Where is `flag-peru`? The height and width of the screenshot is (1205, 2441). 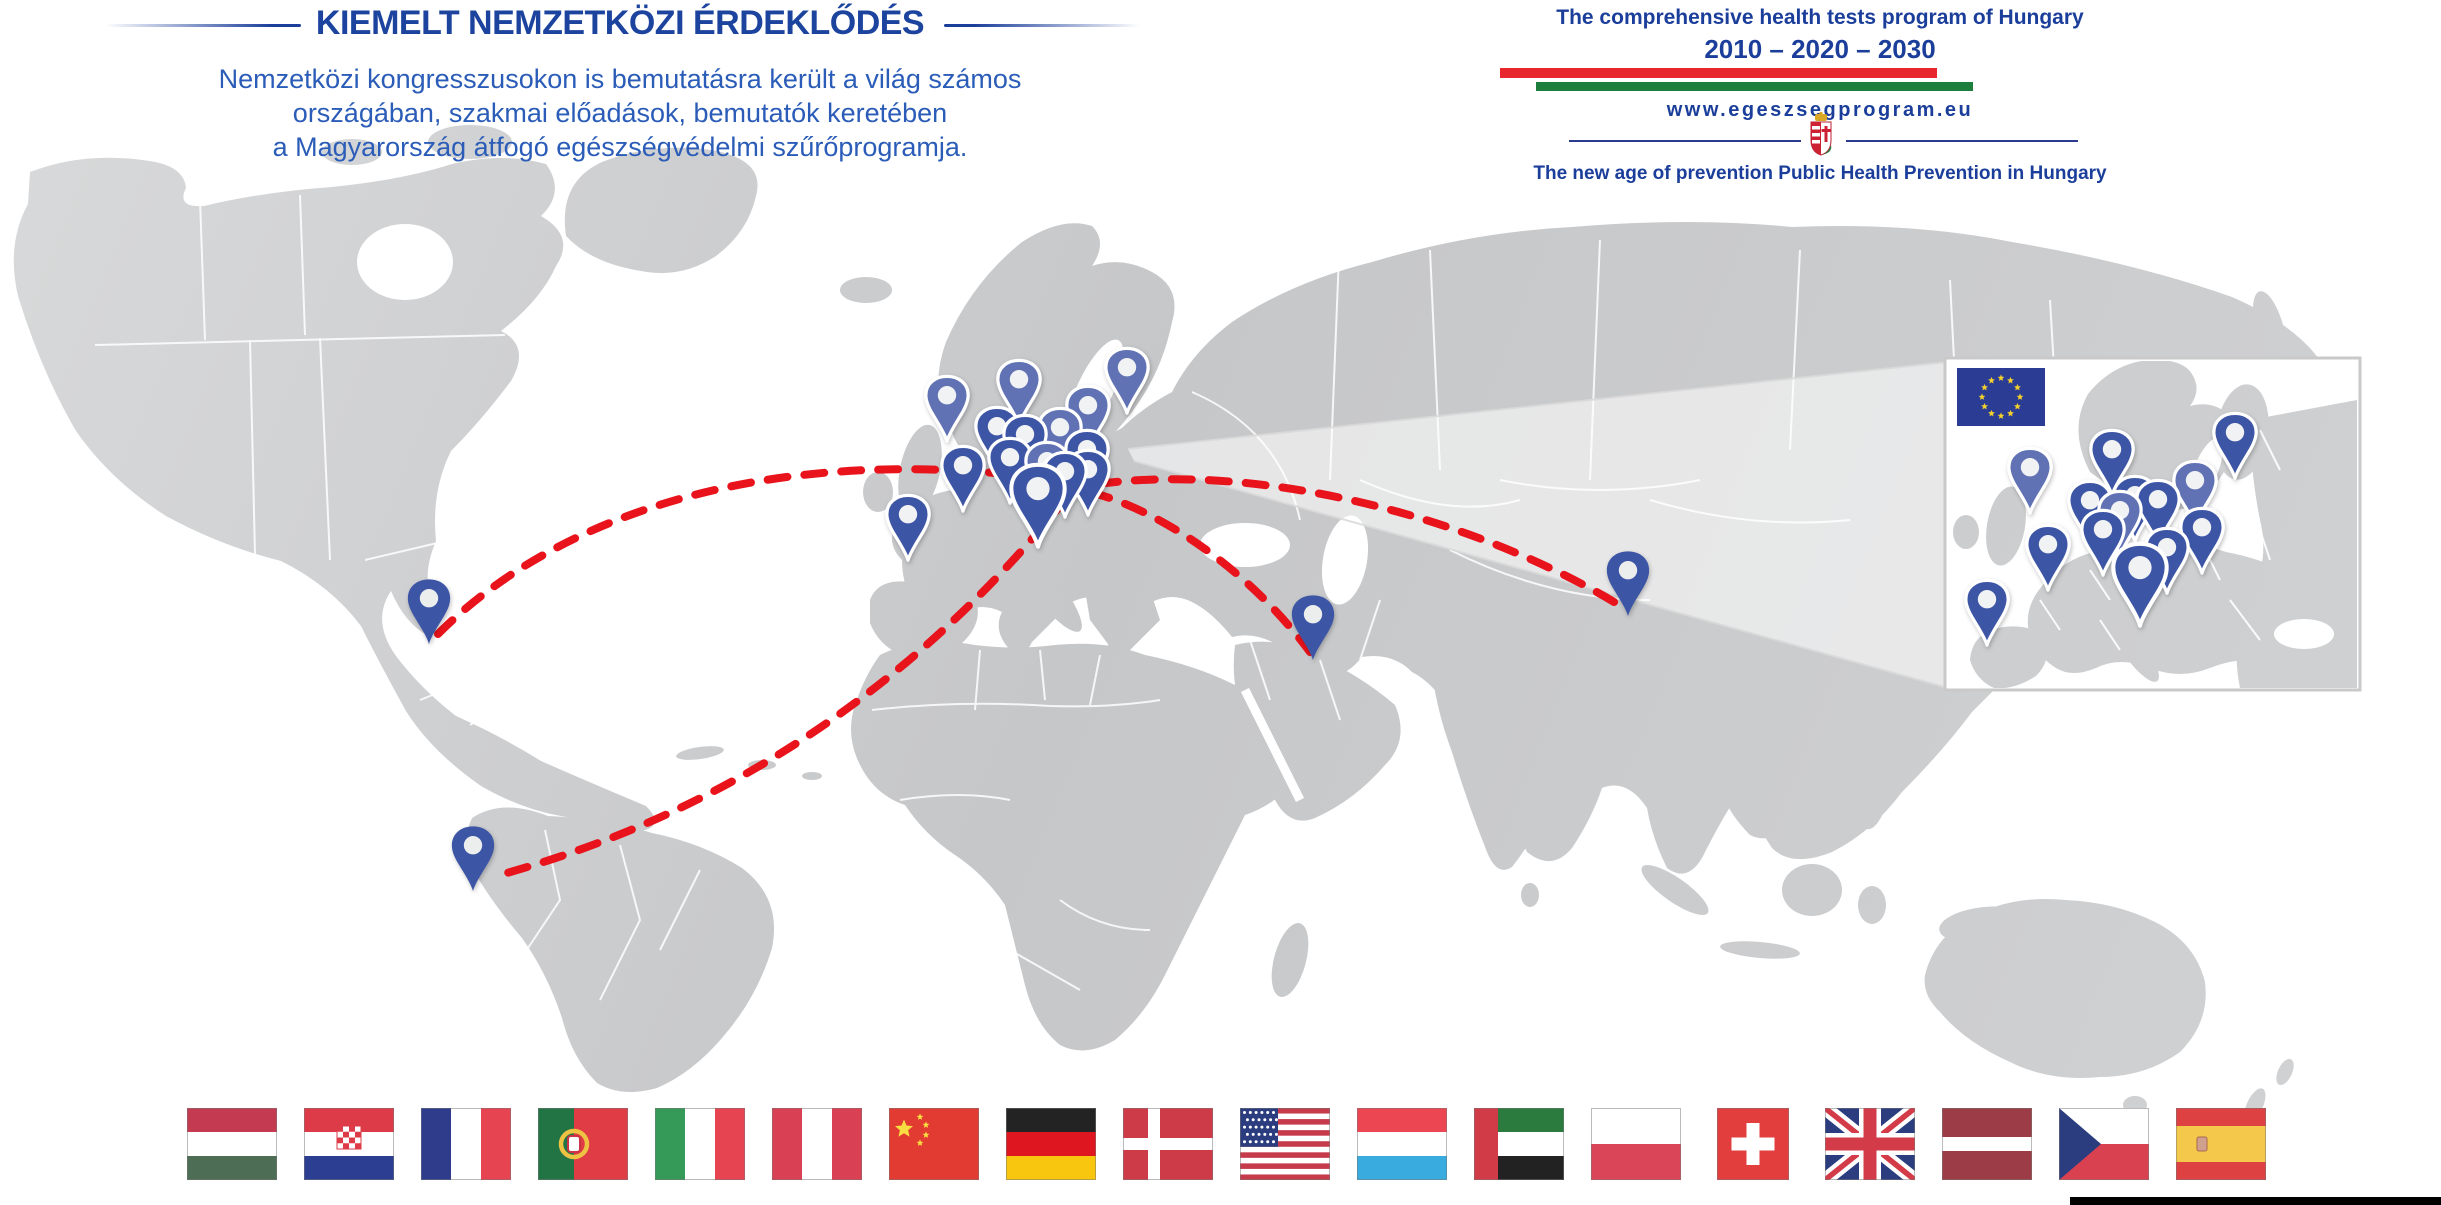 flag-peru is located at coordinates (817, 1144).